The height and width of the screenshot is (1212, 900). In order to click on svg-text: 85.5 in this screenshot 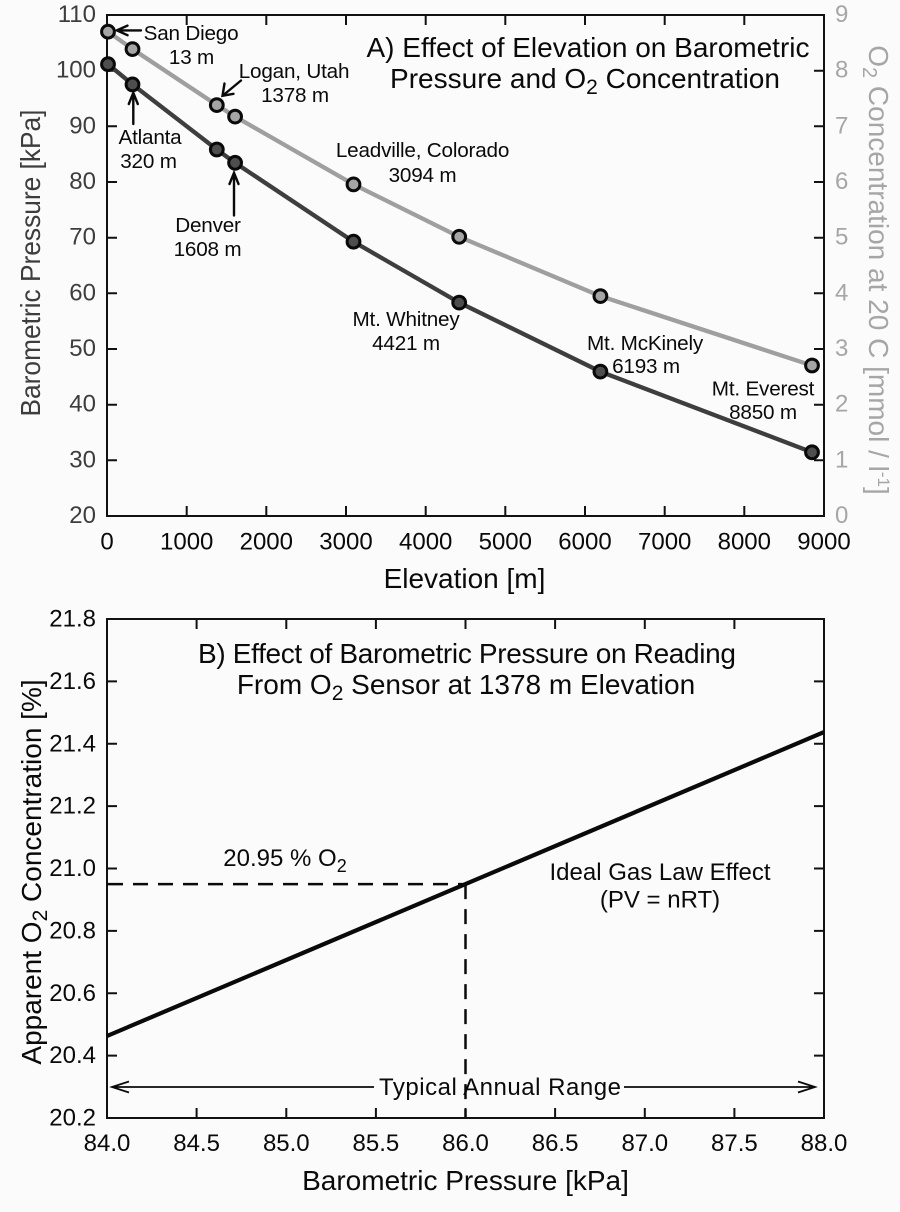, I will do `click(376, 1143)`.